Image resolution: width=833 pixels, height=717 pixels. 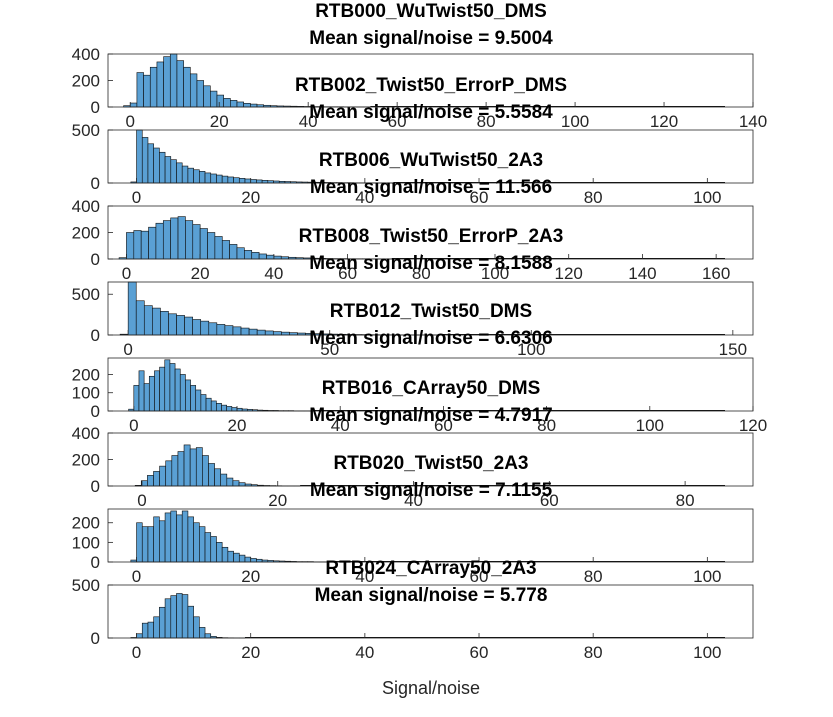 I want to click on panel-subtitle: Mean signal/noise = 5.778, so click(x=431, y=595).